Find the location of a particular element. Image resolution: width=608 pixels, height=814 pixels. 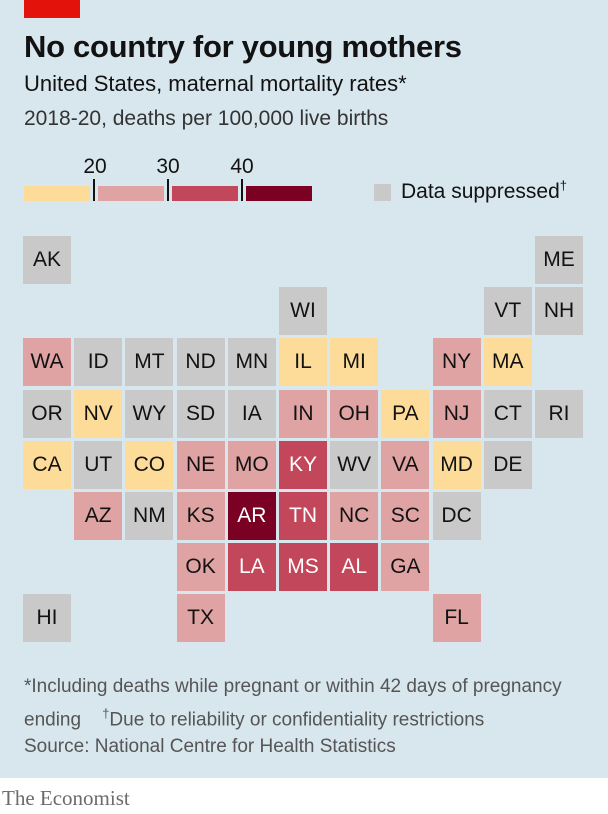

state-tile-nj: NJ is located at coordinates (456, 413).